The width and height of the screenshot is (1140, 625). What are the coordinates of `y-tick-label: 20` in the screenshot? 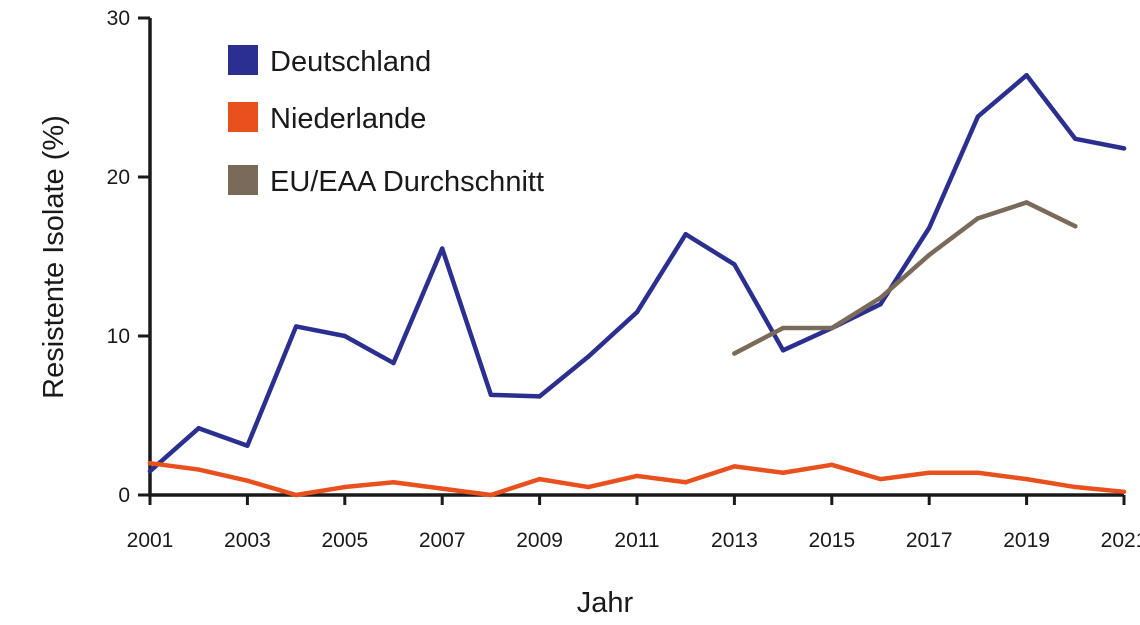 It's located at (118, 177).